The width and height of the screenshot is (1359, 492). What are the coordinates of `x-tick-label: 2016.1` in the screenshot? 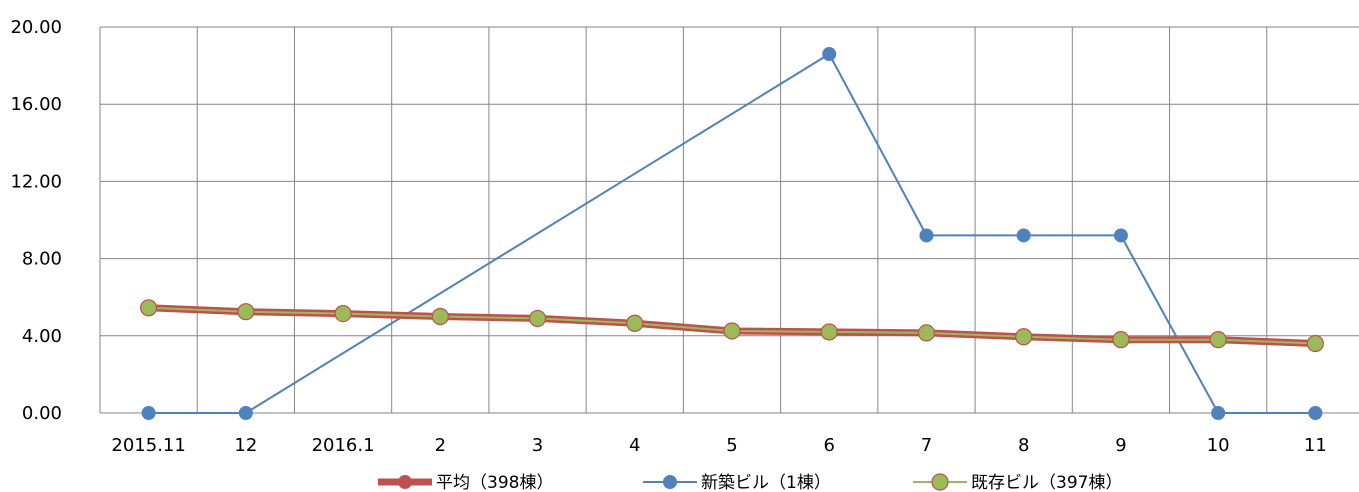 It's located at (343, 445).